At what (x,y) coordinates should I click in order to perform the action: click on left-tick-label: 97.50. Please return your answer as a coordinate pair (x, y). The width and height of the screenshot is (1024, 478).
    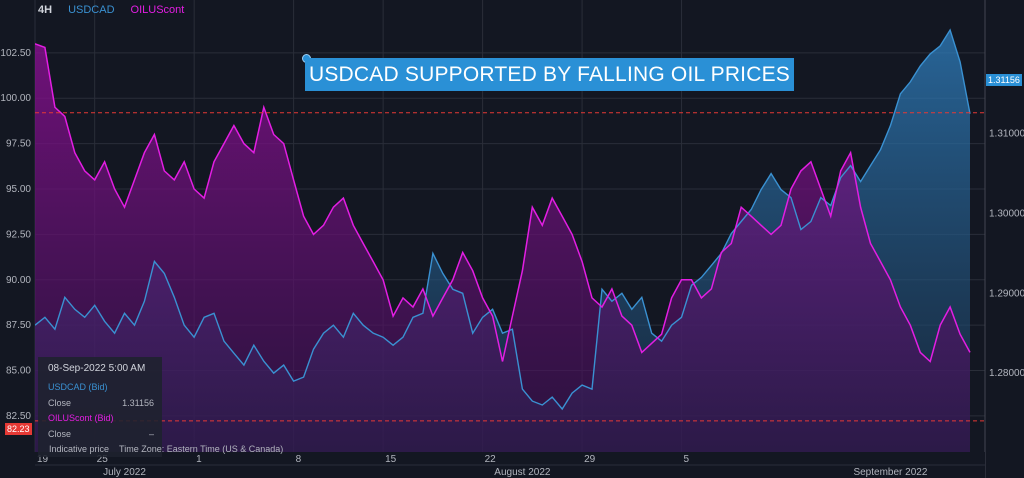
    Looking at the image, I should click on (18, 144).